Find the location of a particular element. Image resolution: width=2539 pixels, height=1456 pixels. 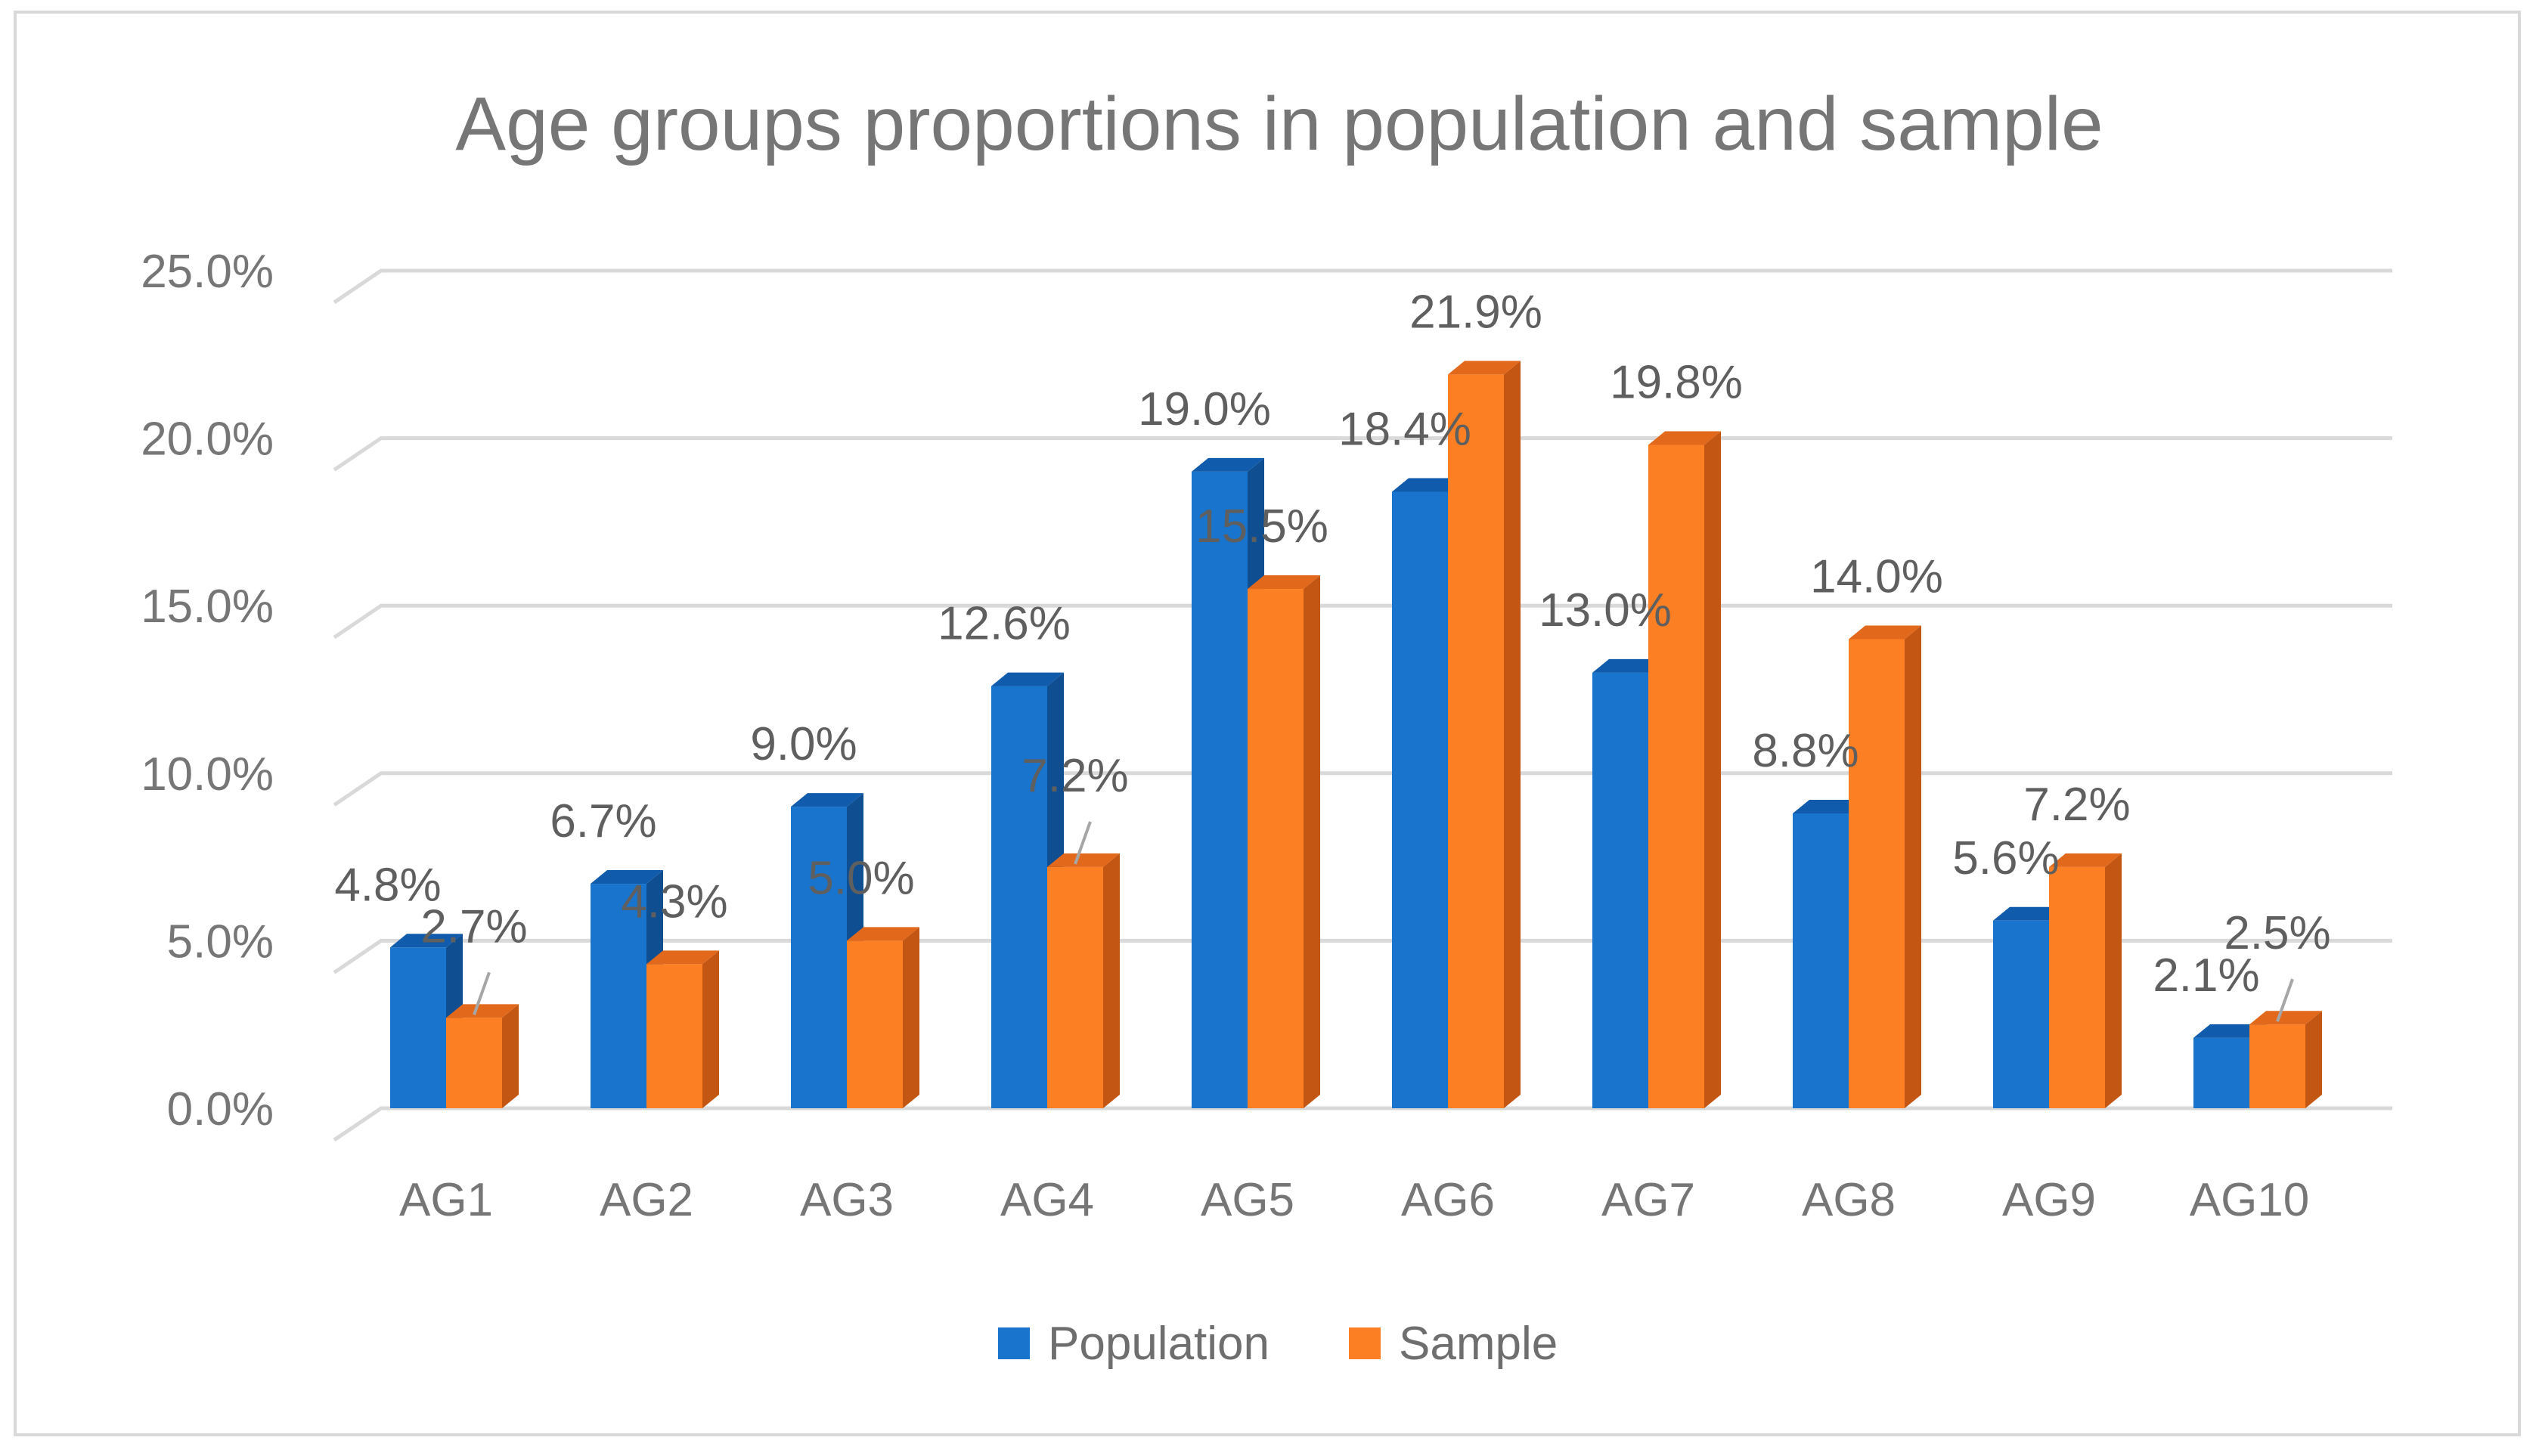

data-label: 14.0% is located at coordinates (1876, 577).